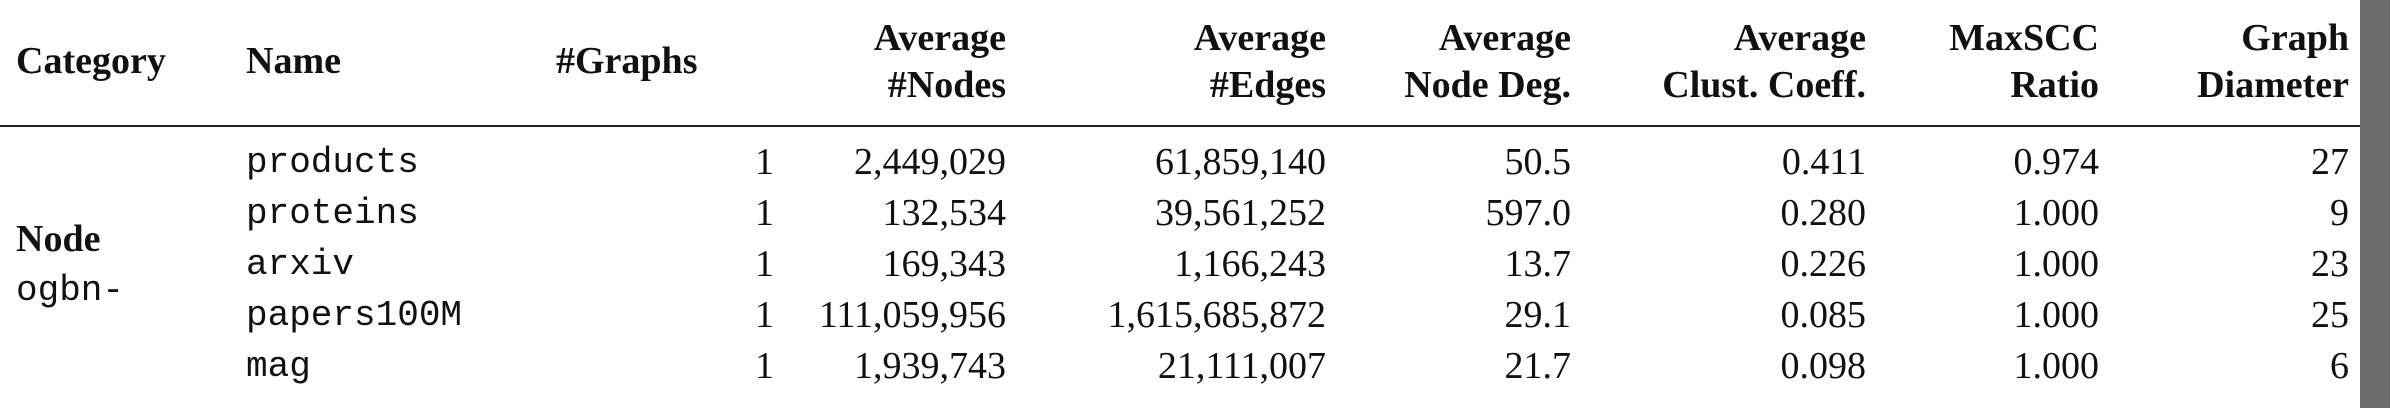  I want to click on graph-diameter: 23, so click(2330, 264).